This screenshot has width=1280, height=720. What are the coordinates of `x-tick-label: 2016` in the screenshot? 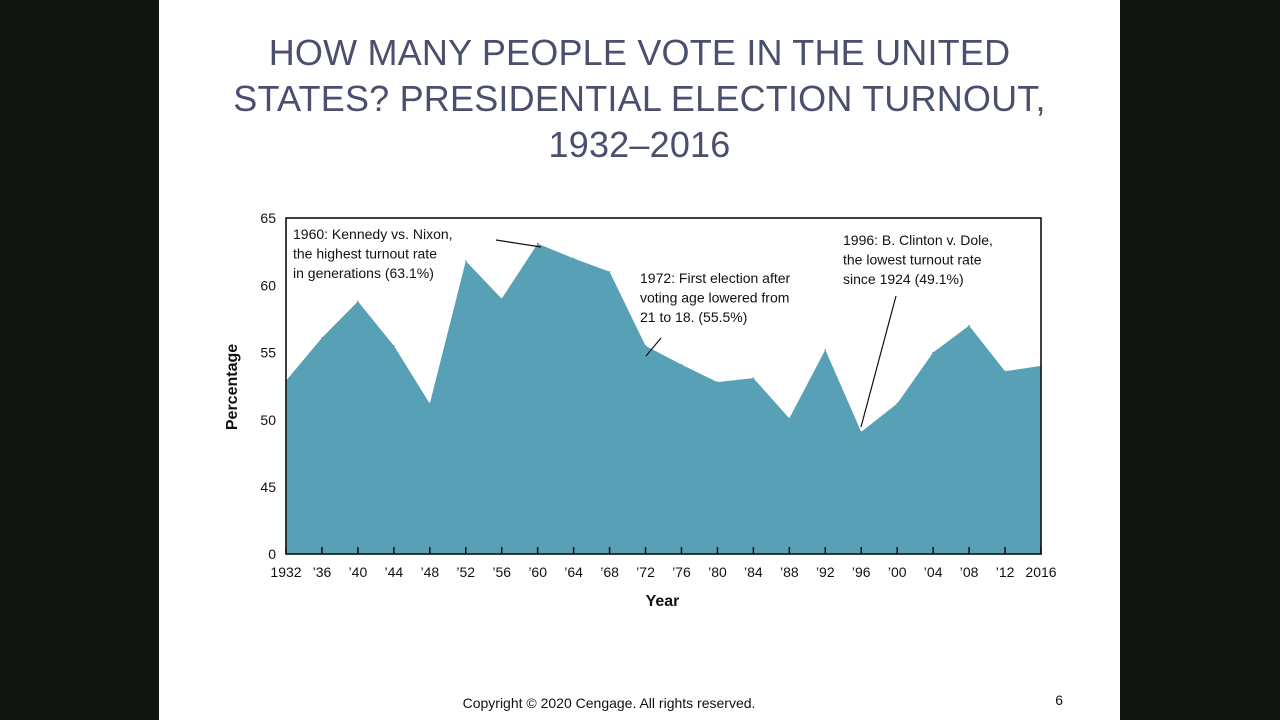 It's located at (1040, 572).